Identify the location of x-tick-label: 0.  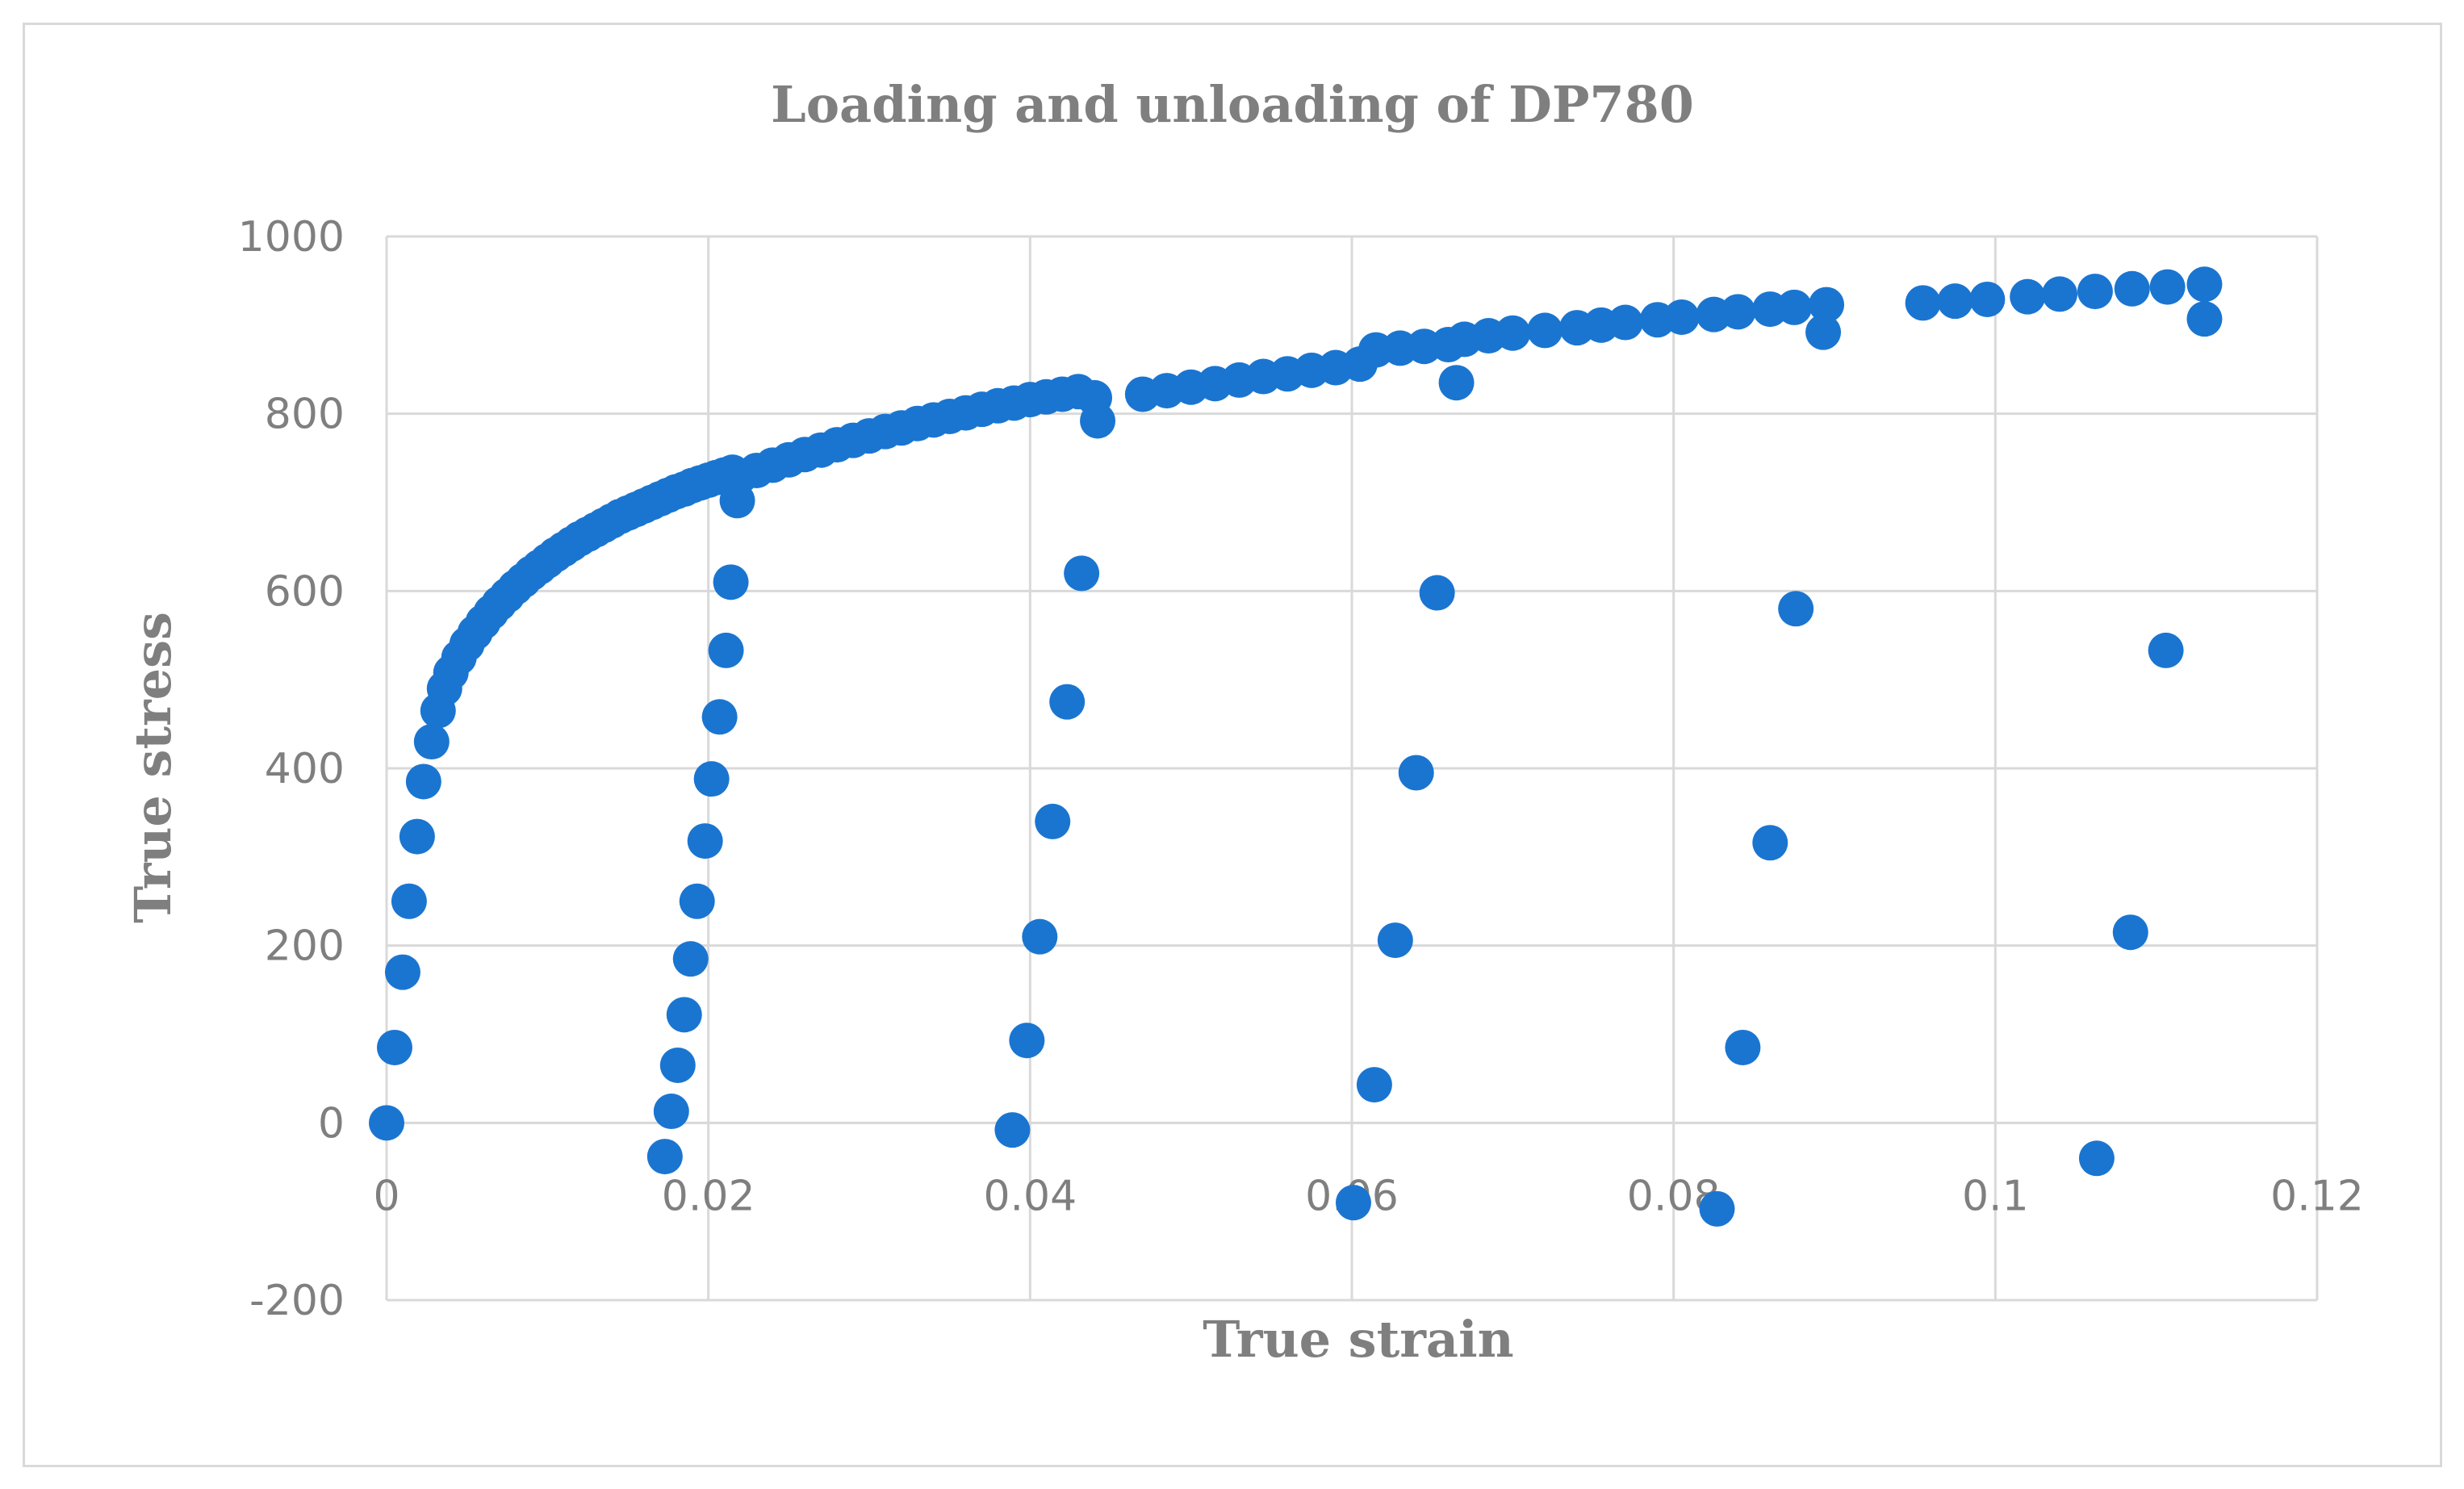
(386, 1196).